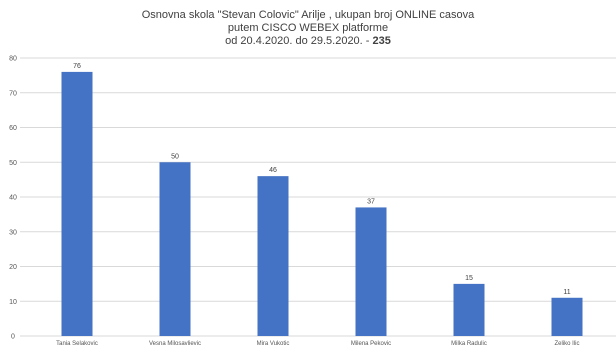 The width and height of the screenshot is (616, 345). What do you see at coordinates (13, 163) in the screenshot?
I see `y-tick-label: 50` at bounding box center [13, 163].